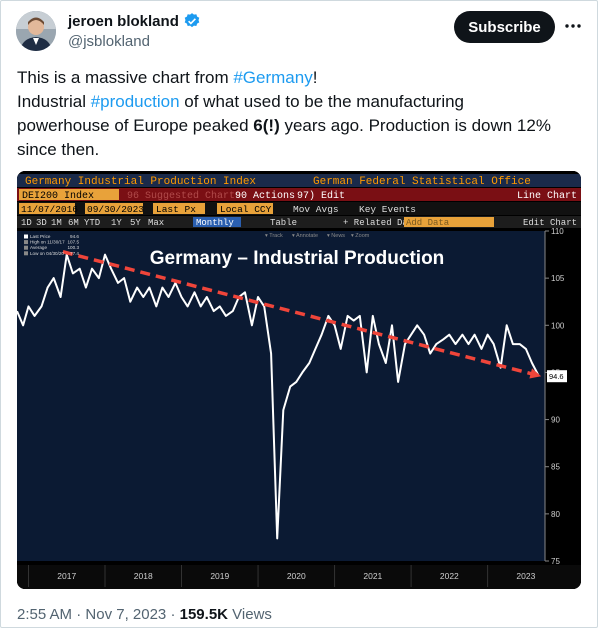  I want to click on tweet-text-bold: 6(!), so click(266, 125).